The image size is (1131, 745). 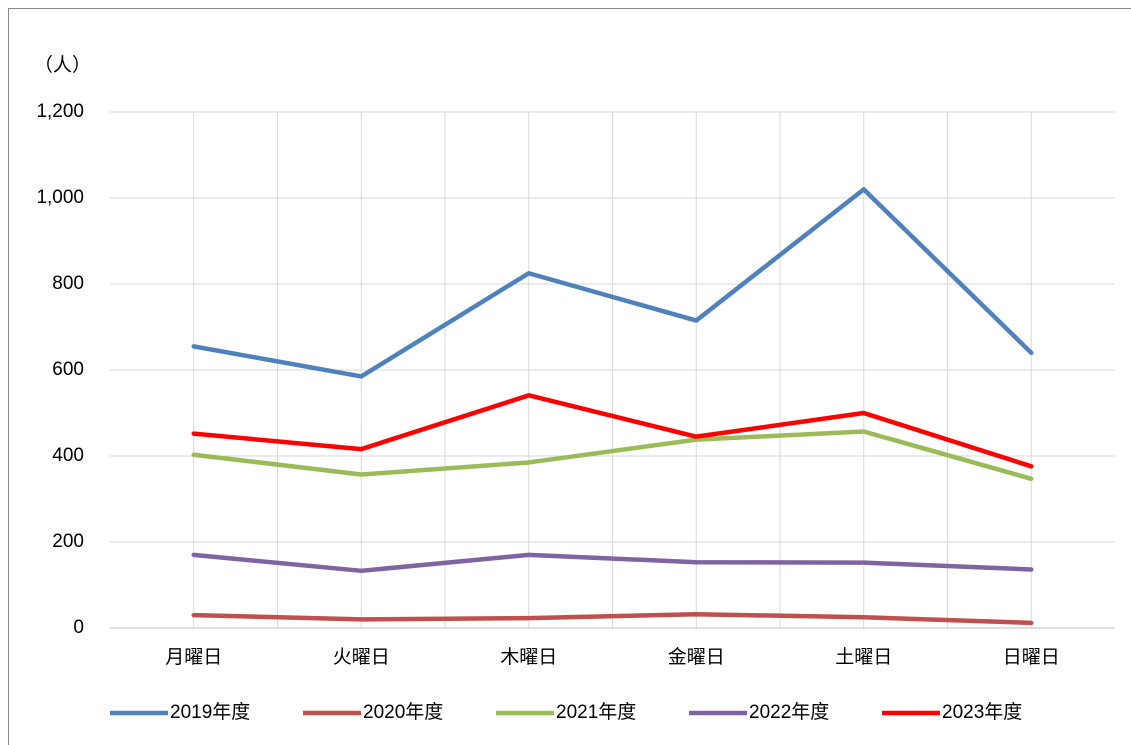 I want to click on x-tick-label: 金曜日, so click(x=696, y=657).